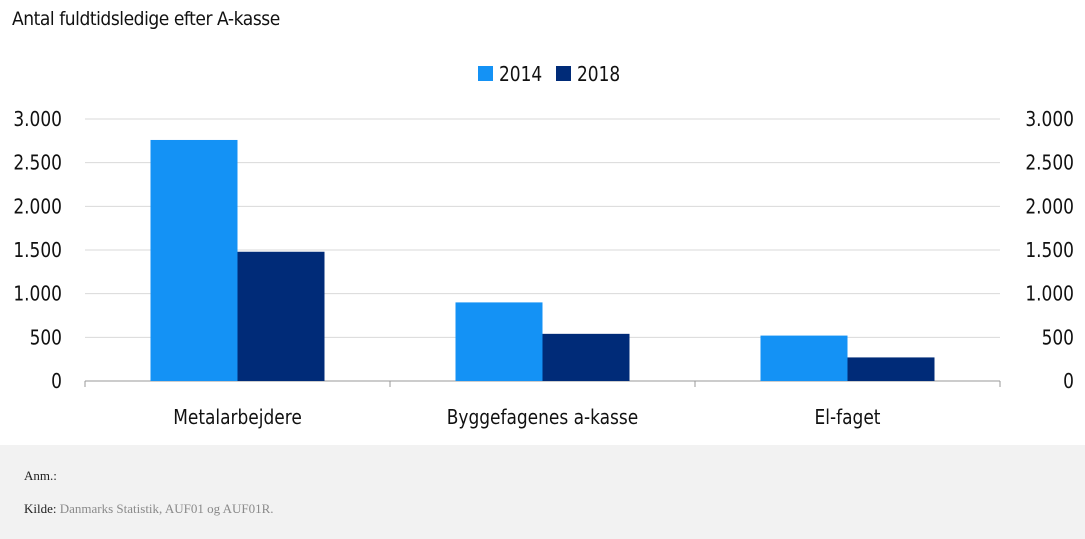  What do you see at coordinates (1049, 207) in the screenshot?
I see `y-tick-label-right: 2.000` at bounding box center [1049, 207].